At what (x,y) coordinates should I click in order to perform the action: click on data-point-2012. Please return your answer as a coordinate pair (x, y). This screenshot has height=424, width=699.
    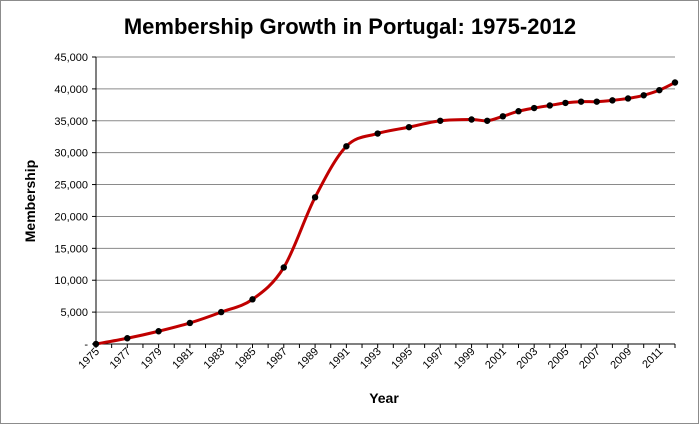
    Looking at the image, I should click on (675, 82).